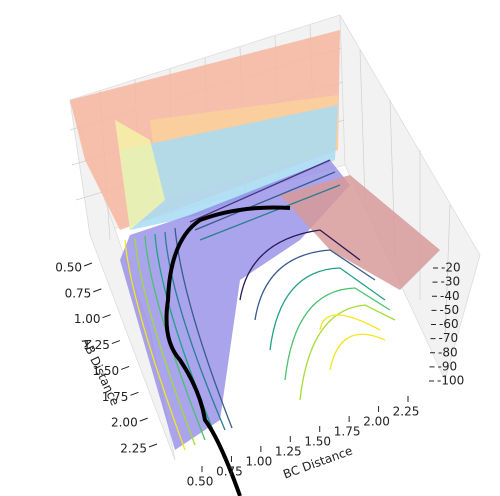  Describe the element at coordinates (451, 268) in the screenshot. I see `z-tick-label: -20` at that location.